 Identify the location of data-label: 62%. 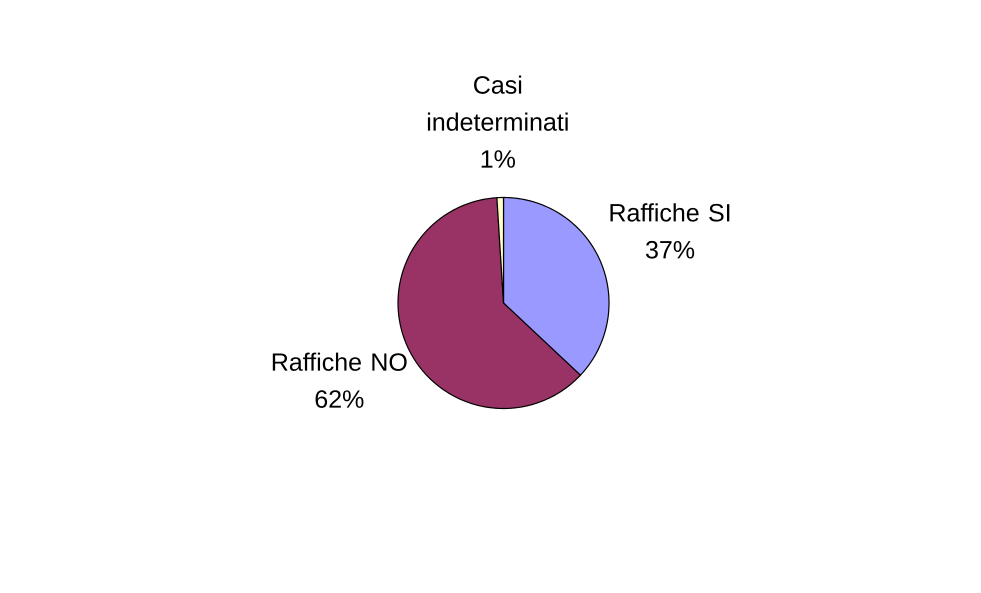
(340, 399).